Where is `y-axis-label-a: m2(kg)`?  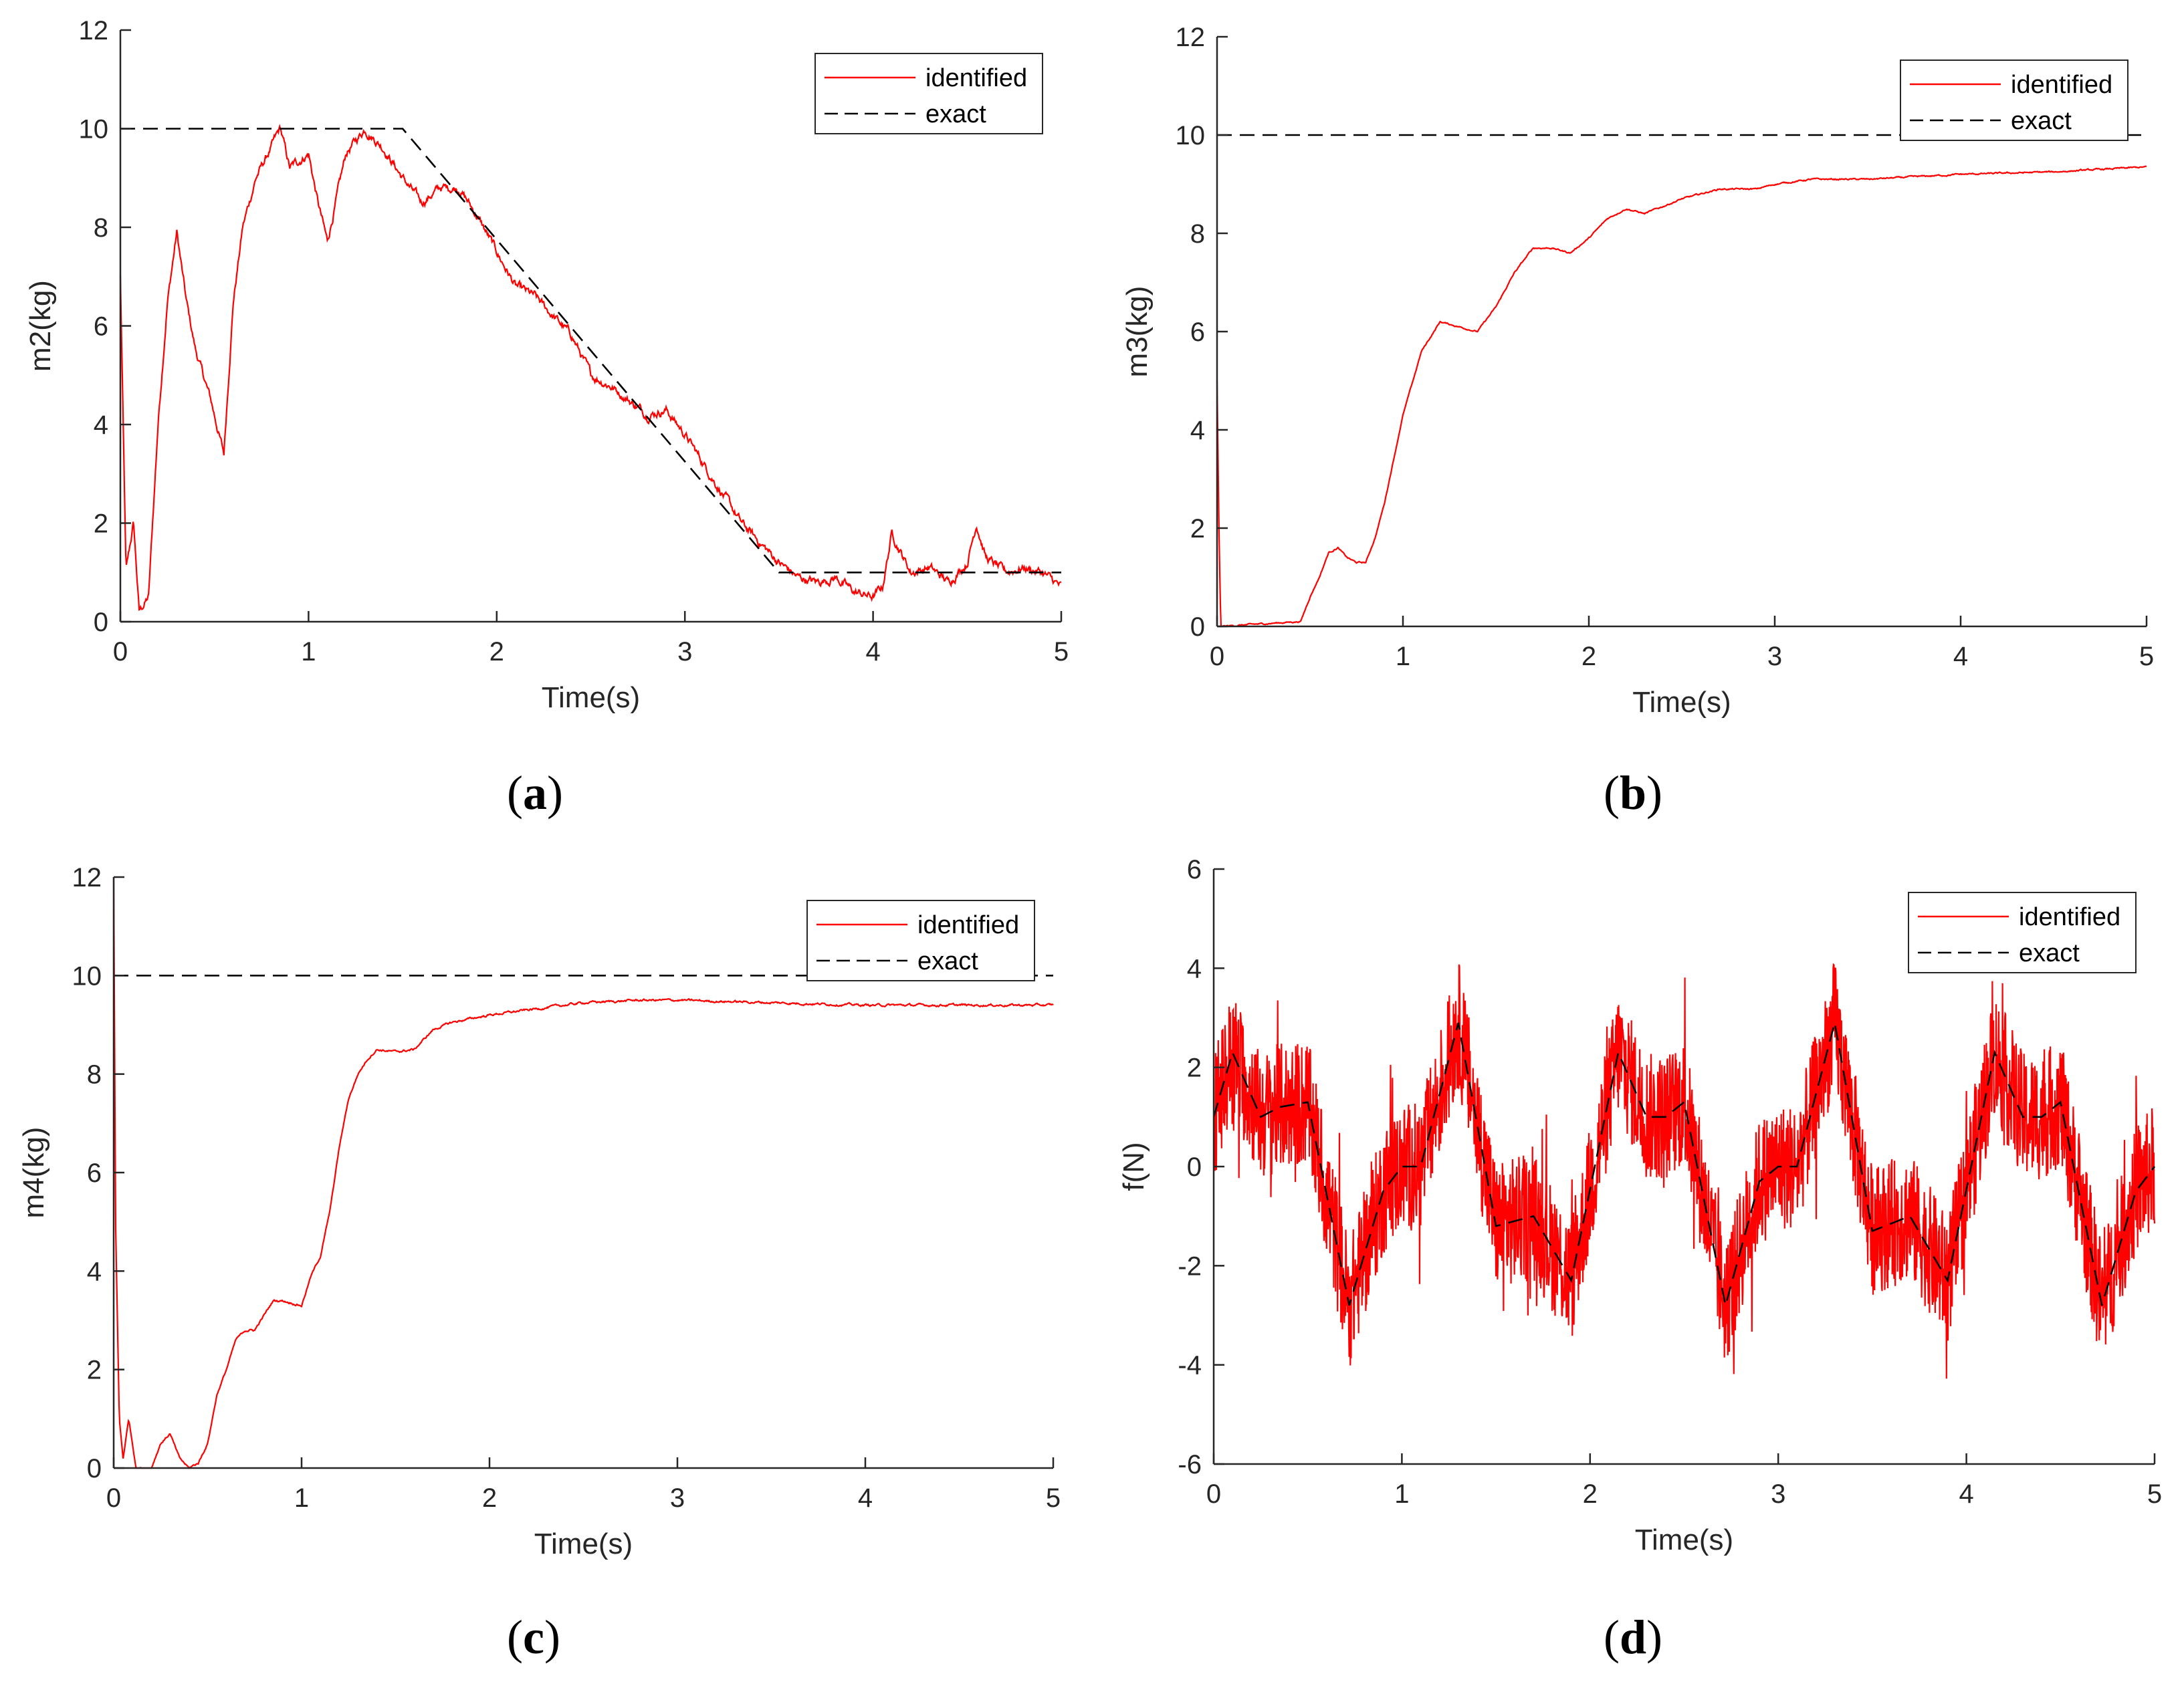
y-axis-label-a: m2(kg) is located at coordinates (40, 326).